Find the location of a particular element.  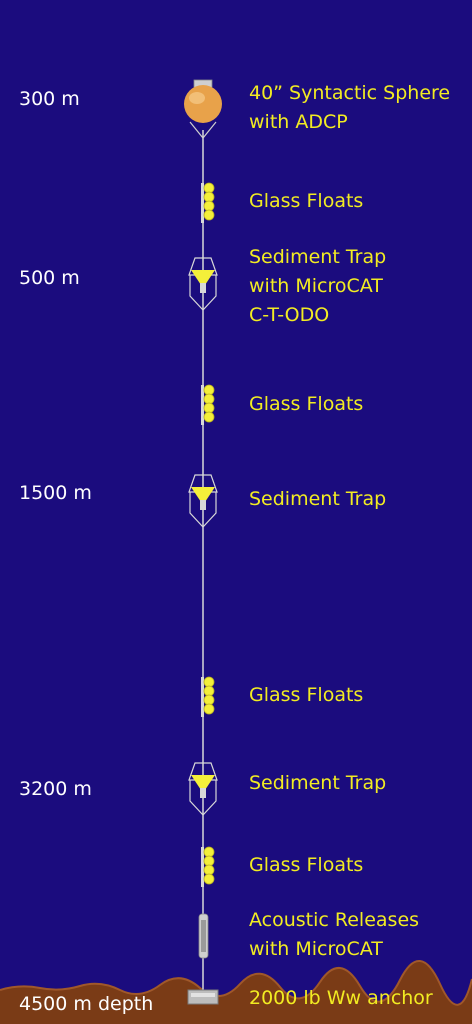

instrument-label-acoustic-releases: Acoustic Releases with MicroCAT is located at coordinates (334, 934).